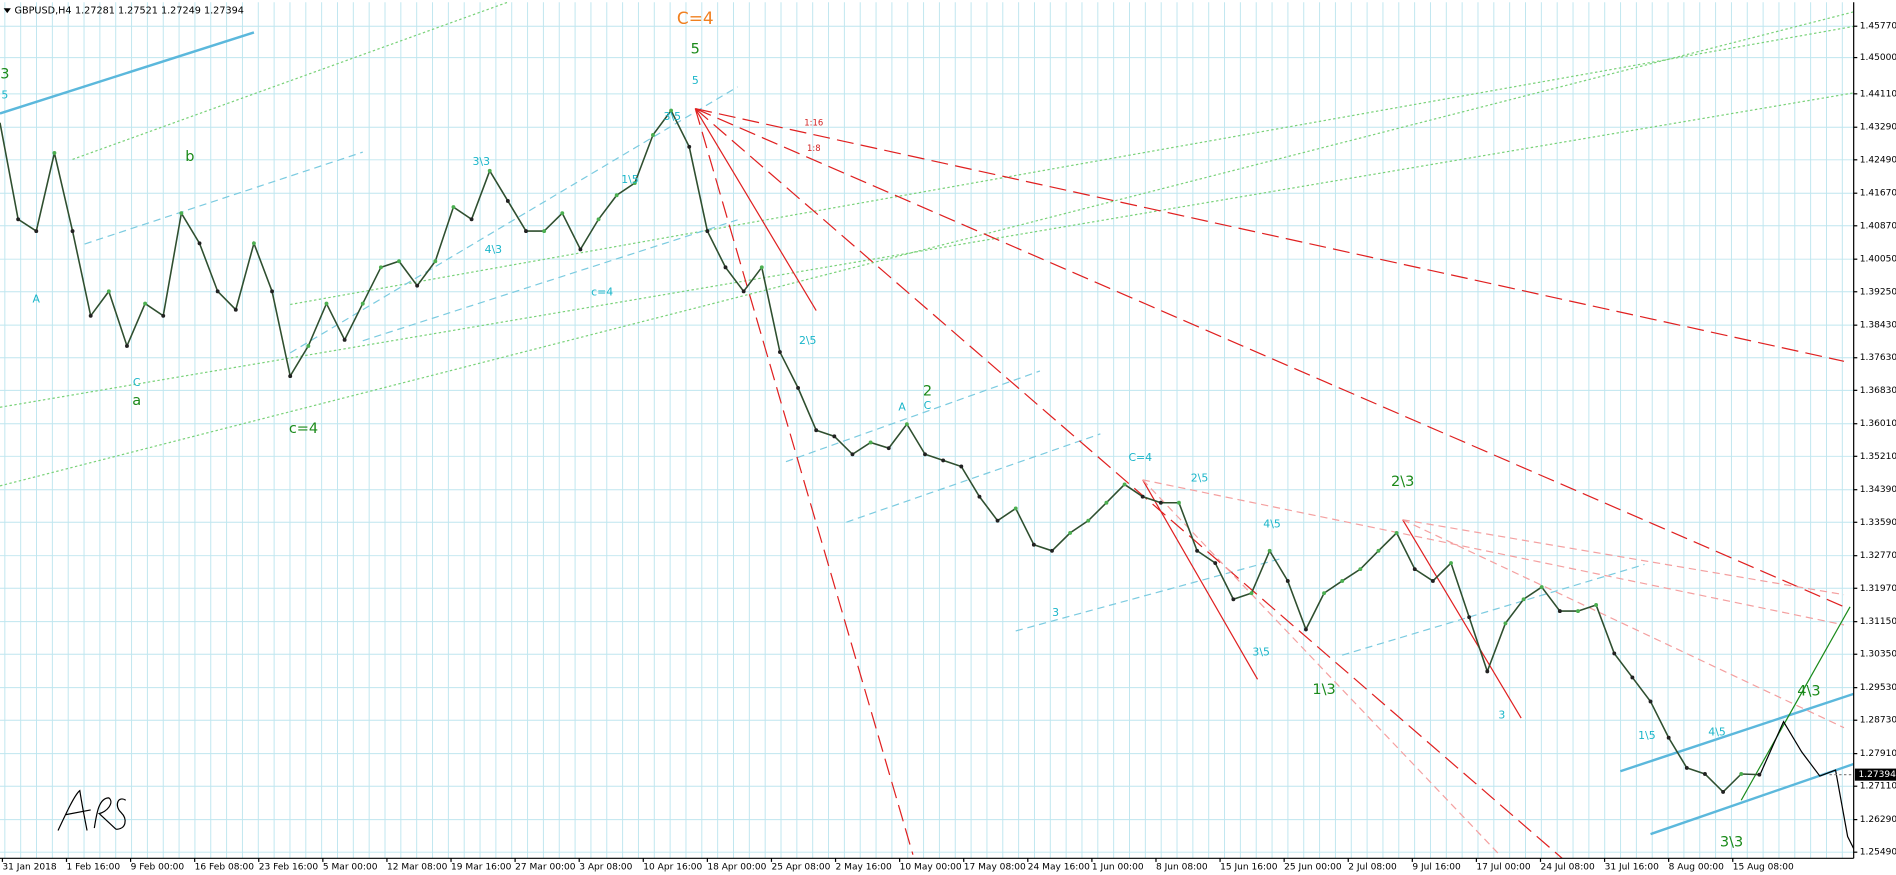 The width and height of the screenshot is (1896, 875). Describe the element at coordinates (29, 867) in the screenshot. I see `x-tick-label: 31 Jan 2018` at that location.